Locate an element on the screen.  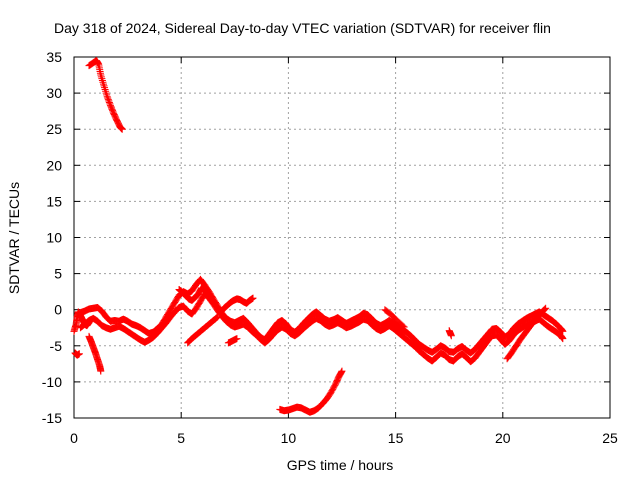
x-tick-label: 25 is located at coordinates (610, 438).